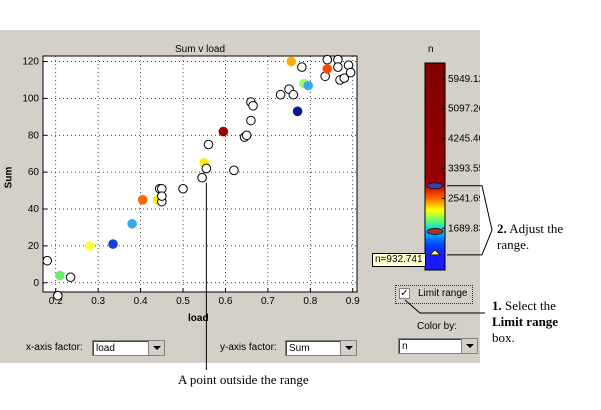 Image resolution: width=601 pixels, height=410 pixels. I want to click on colorbar-tooltip: n=932.741, so click(399, 260).